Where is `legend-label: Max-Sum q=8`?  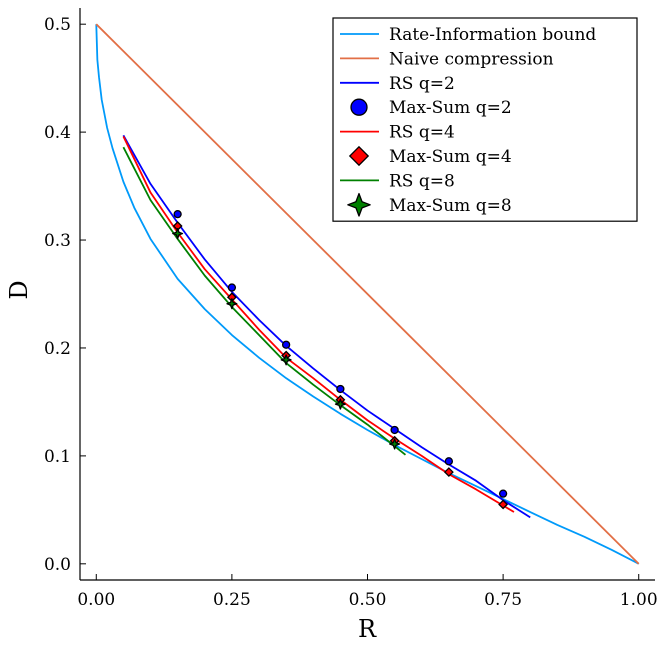
legend-label: Max-Sum q=8 is located at coordinates (450, 206).